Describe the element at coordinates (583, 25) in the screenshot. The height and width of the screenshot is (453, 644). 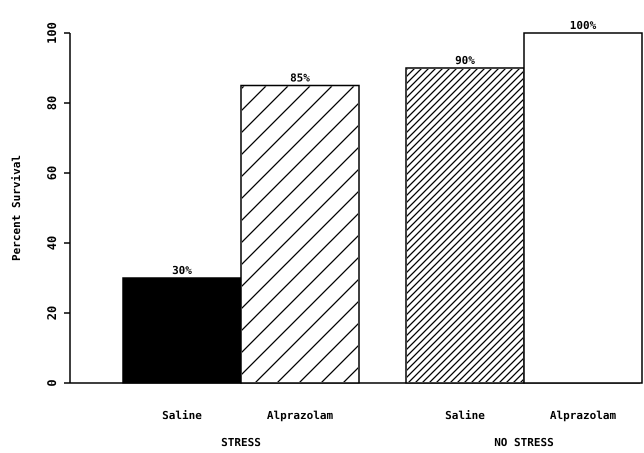
I see `data-label: 100%` at that location.